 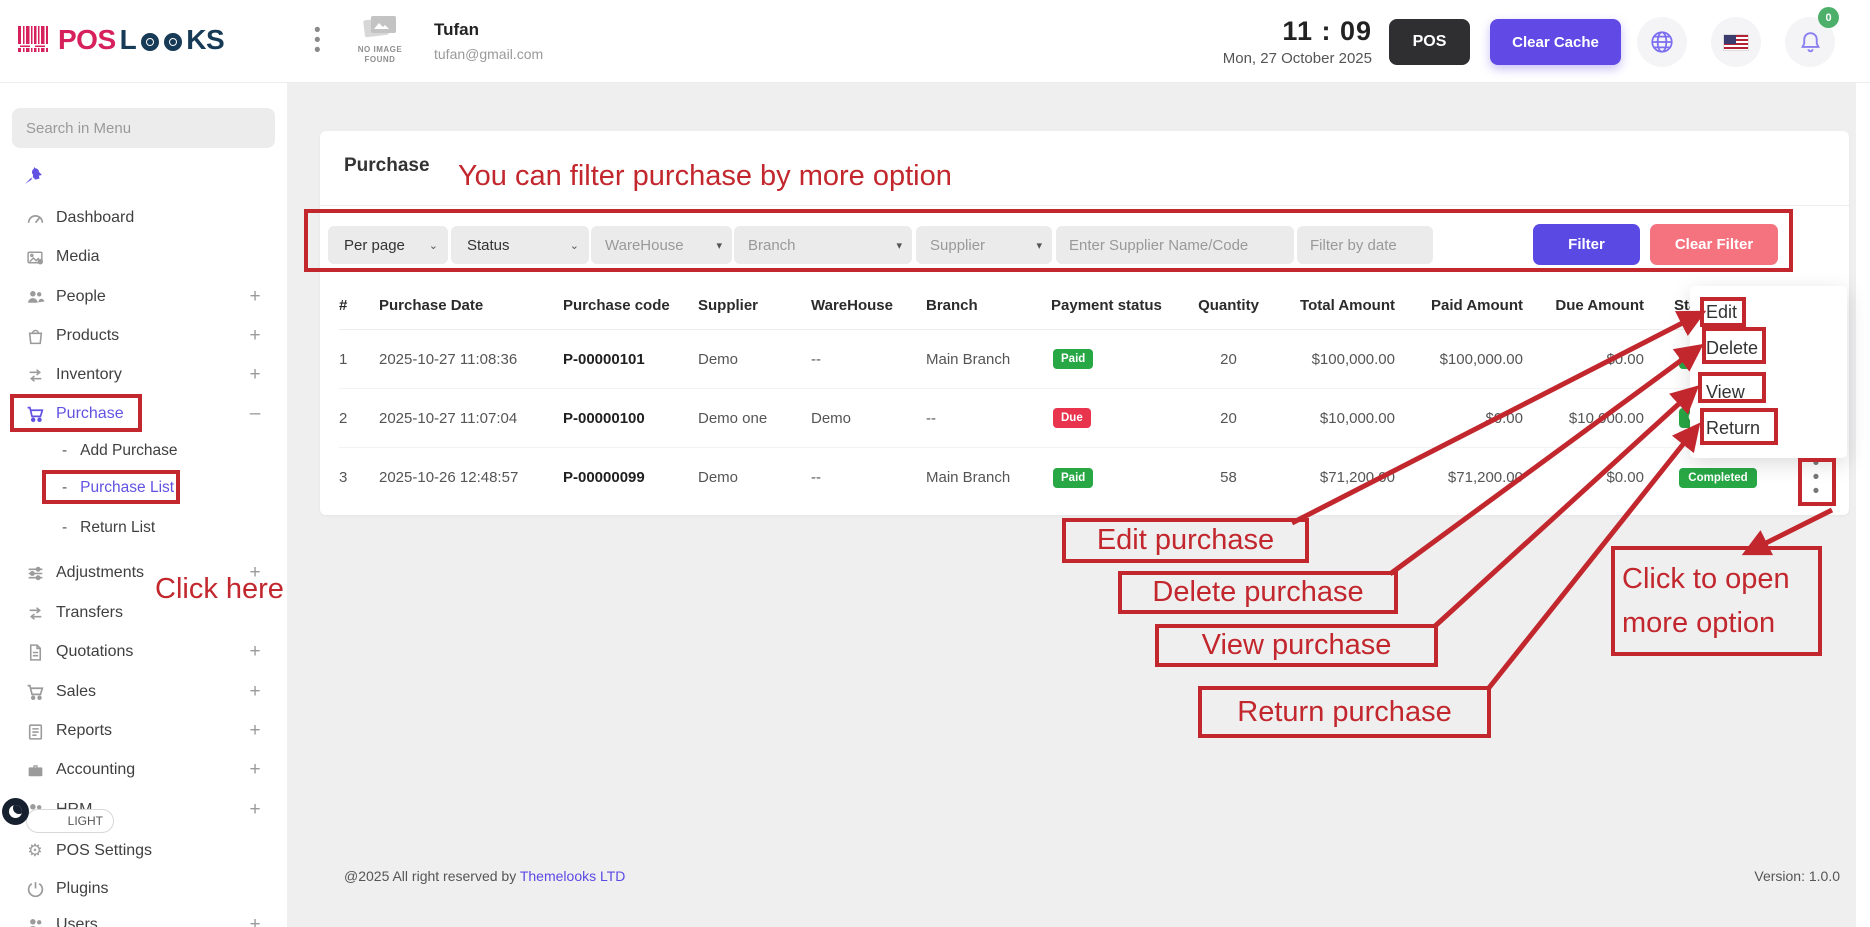 What do you see at coordinates (705, 176) in the screenshot?
I see `annotation-filter-note: You can filter purchase by more option` at bounding box center [705, 176].